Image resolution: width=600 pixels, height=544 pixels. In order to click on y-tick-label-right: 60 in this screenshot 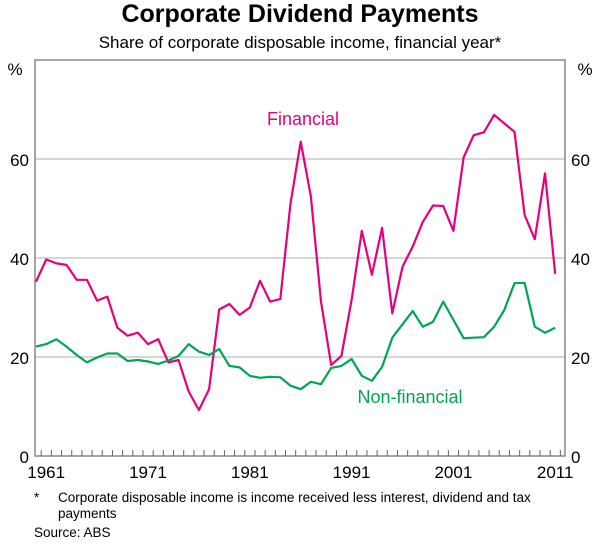, I will do `click(580, 160)`.